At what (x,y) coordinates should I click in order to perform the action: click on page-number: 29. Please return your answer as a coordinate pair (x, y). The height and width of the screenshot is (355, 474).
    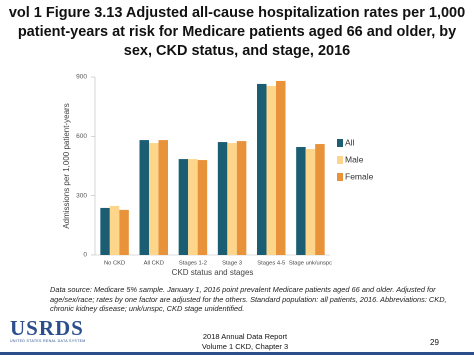
    Looking at the image, I should click on (434, 342).